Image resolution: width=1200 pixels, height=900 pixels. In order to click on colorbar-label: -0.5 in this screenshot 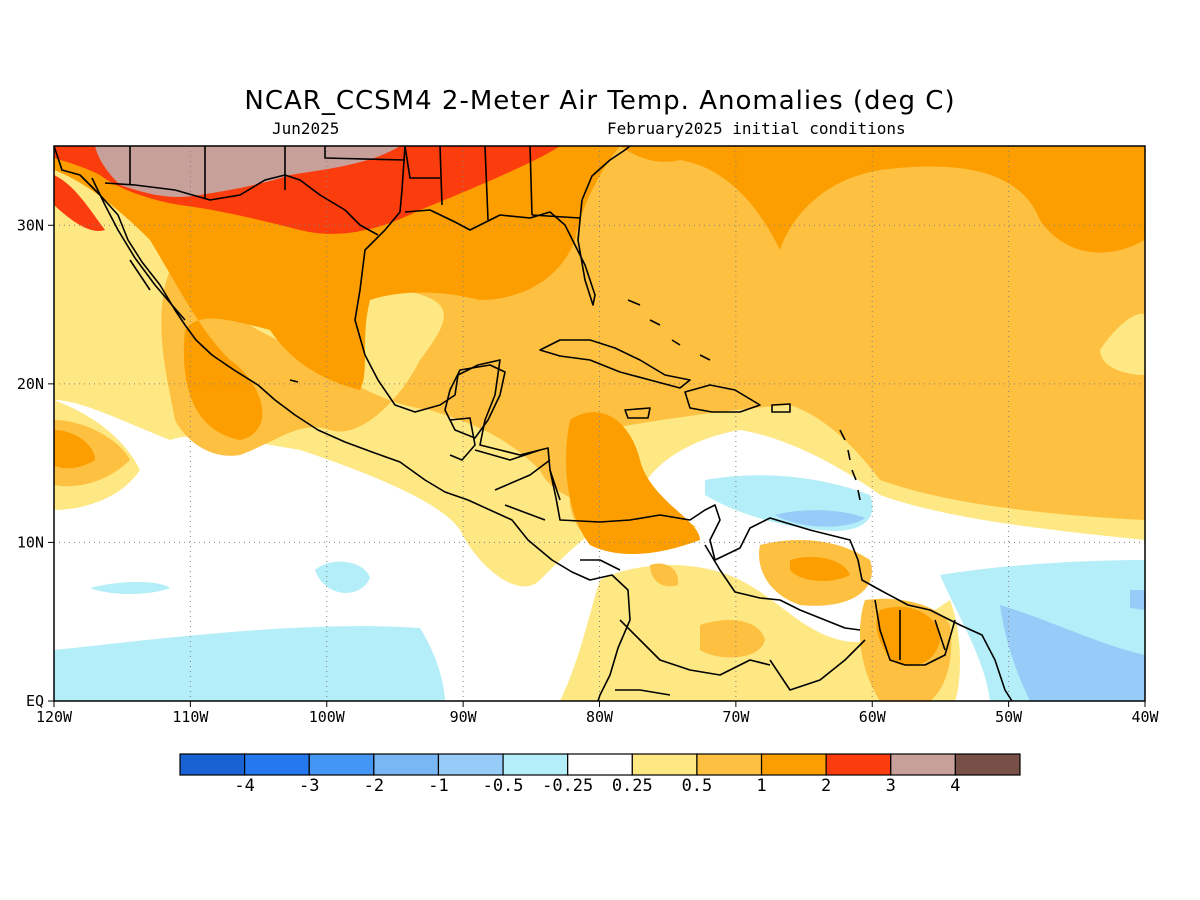, I will do `click(503, 786)`.